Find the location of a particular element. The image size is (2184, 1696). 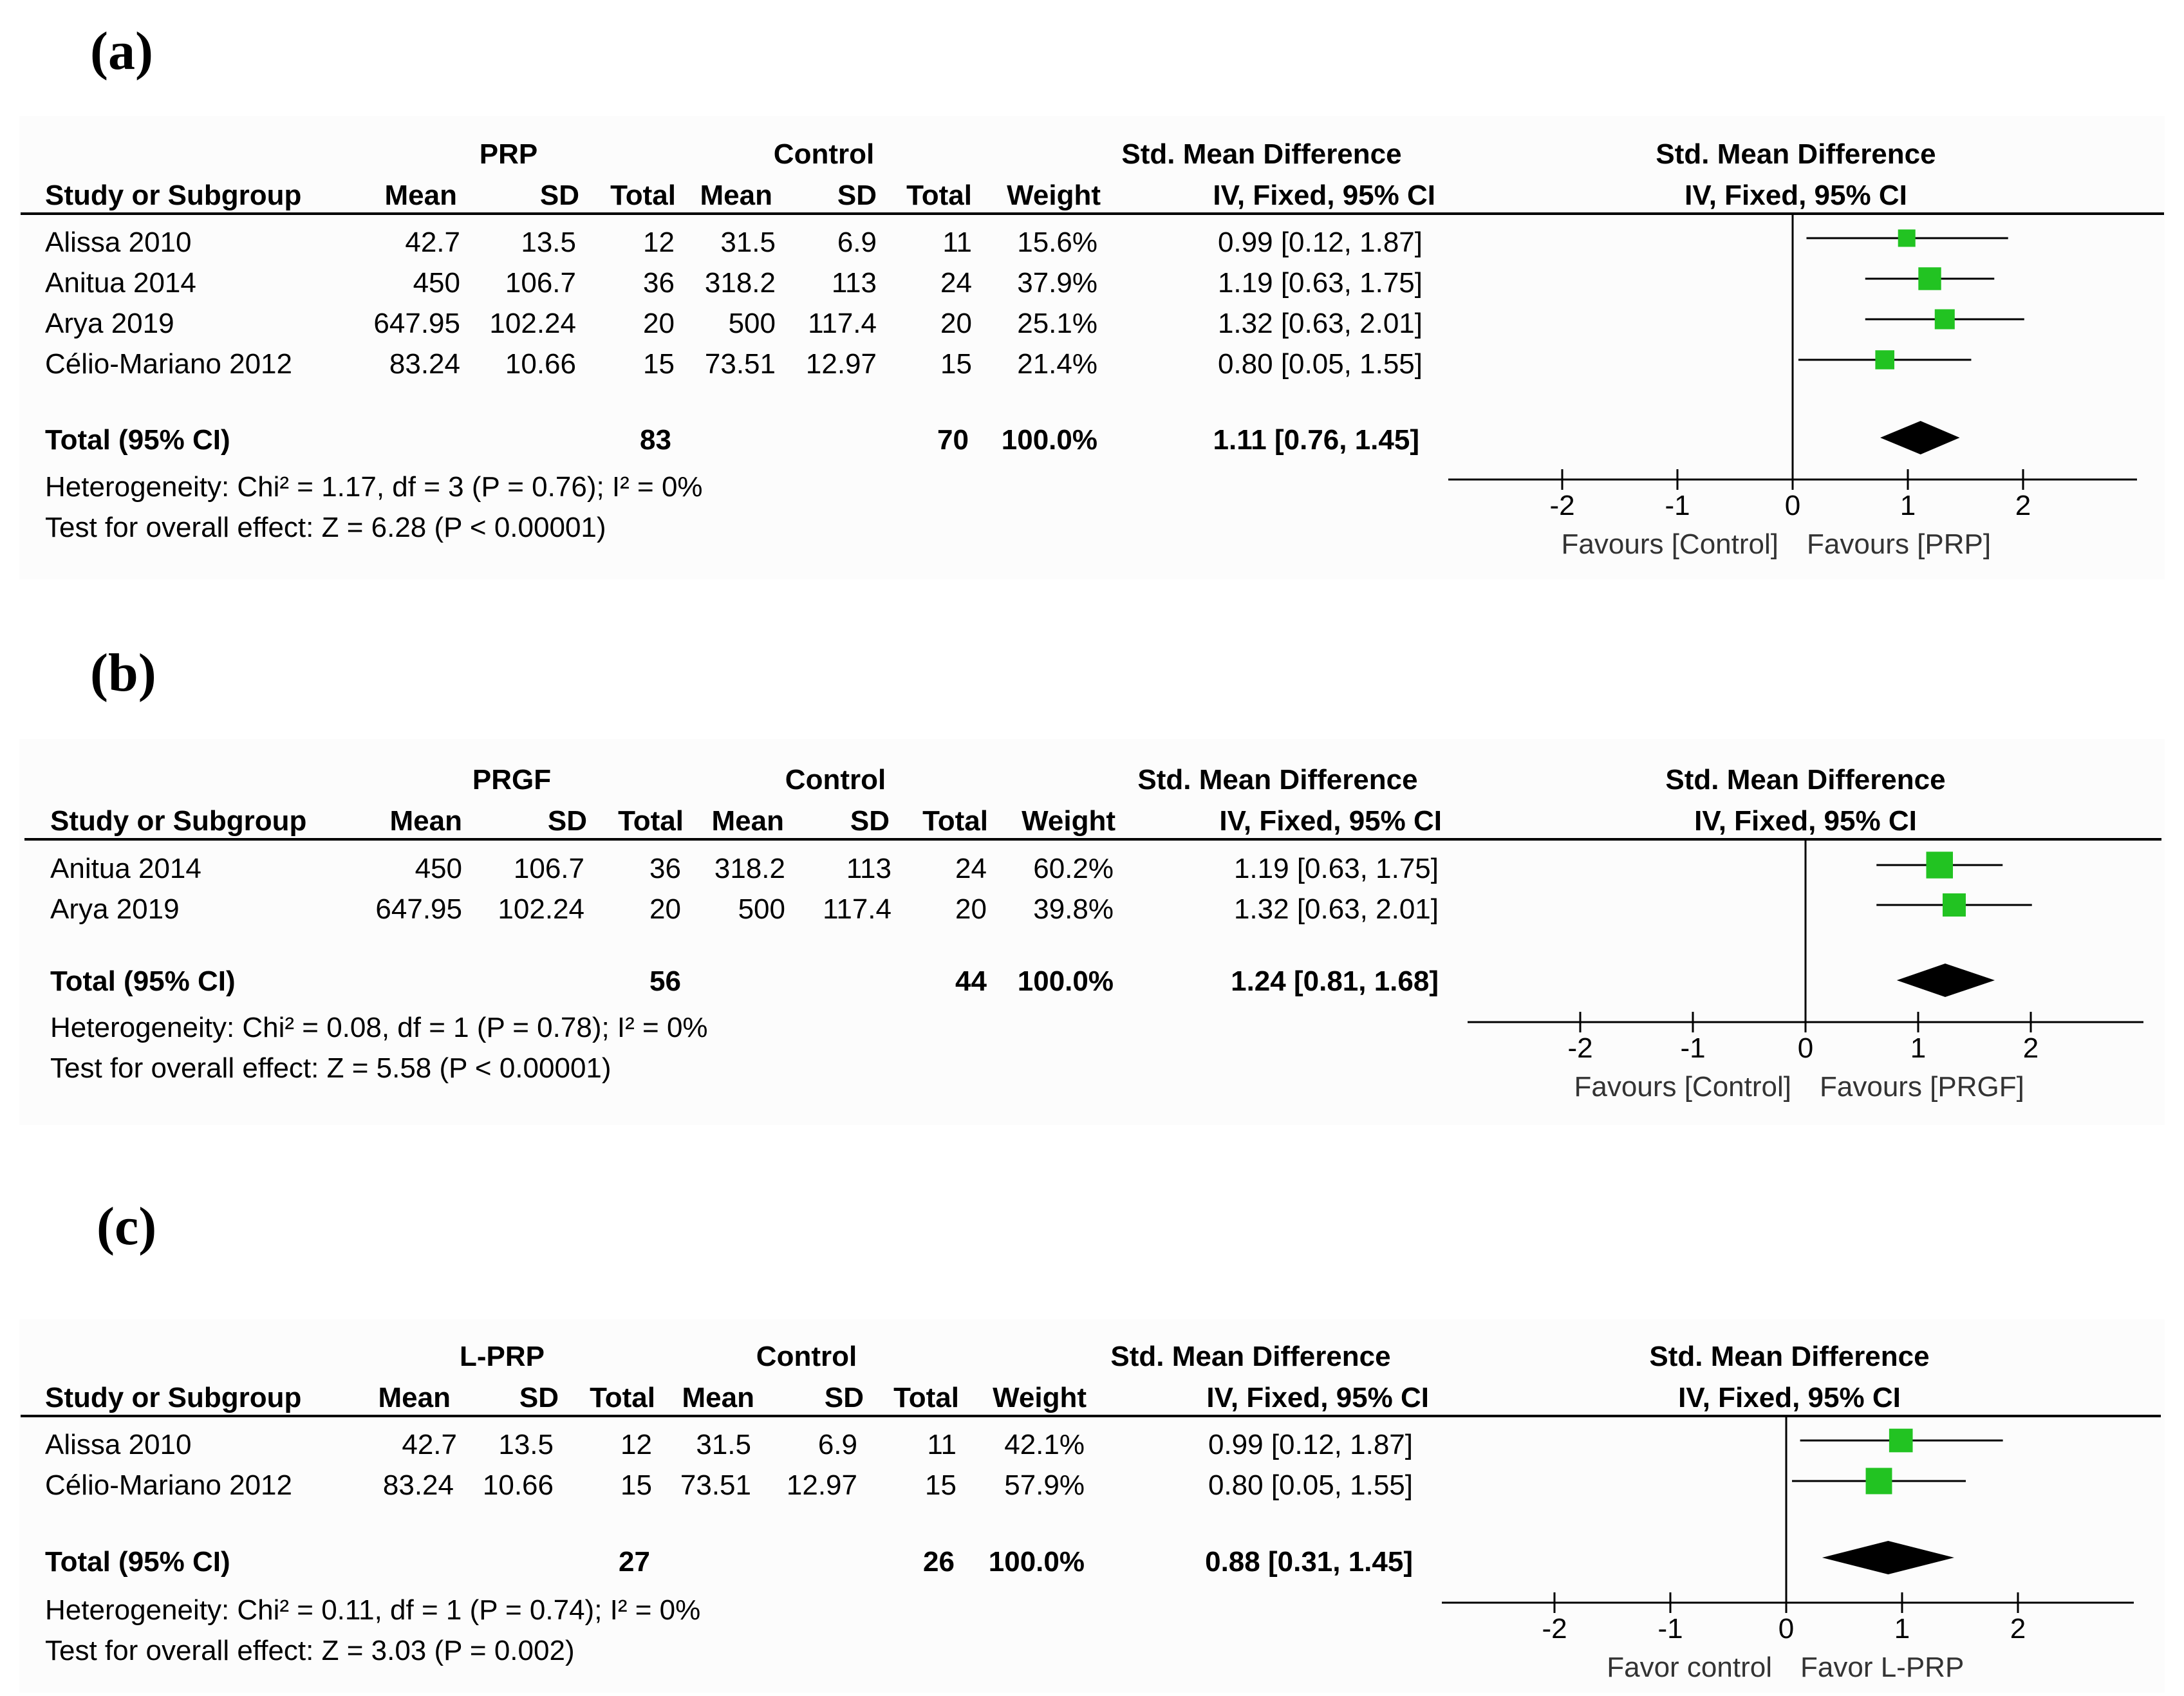

study-name: Anitua 2014 is located at coordinates (125, 869).